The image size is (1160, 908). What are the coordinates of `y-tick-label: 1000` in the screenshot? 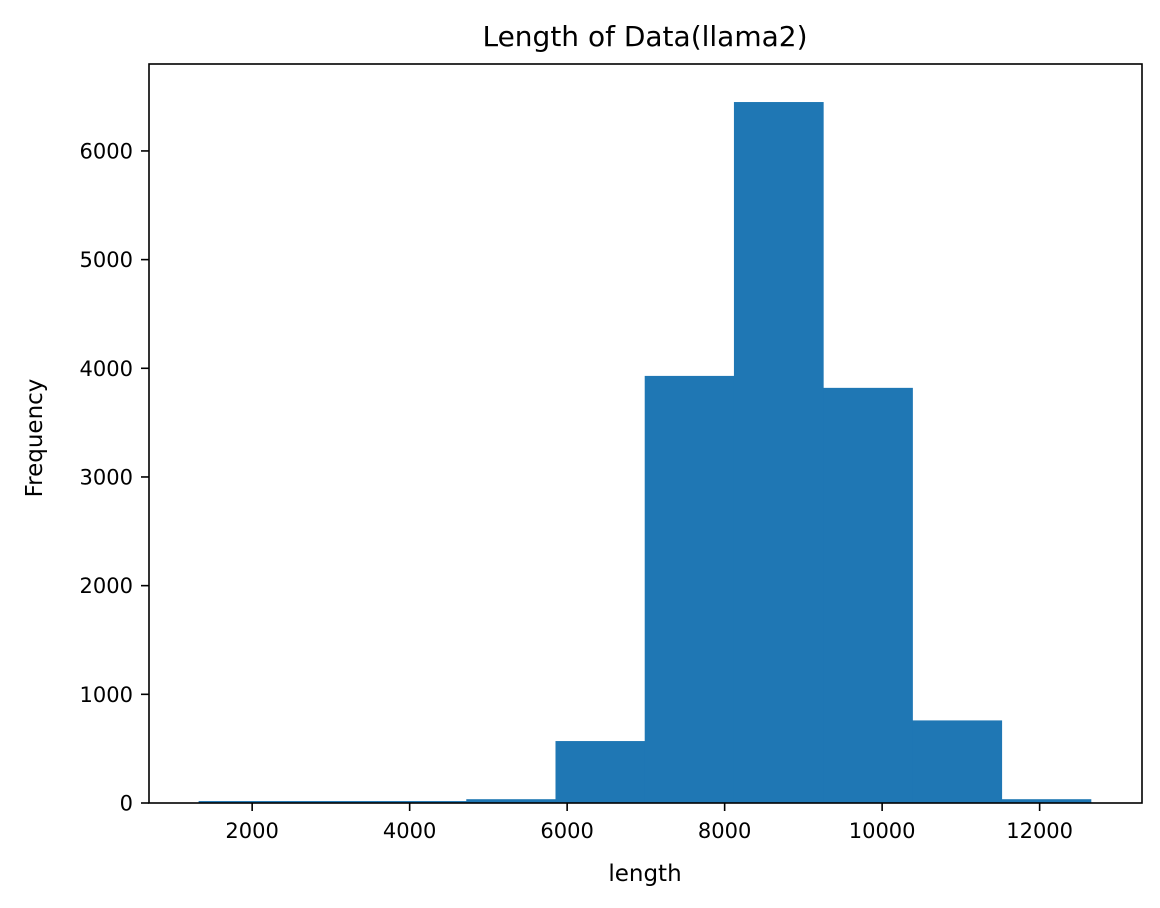 It's located at (106, 695).